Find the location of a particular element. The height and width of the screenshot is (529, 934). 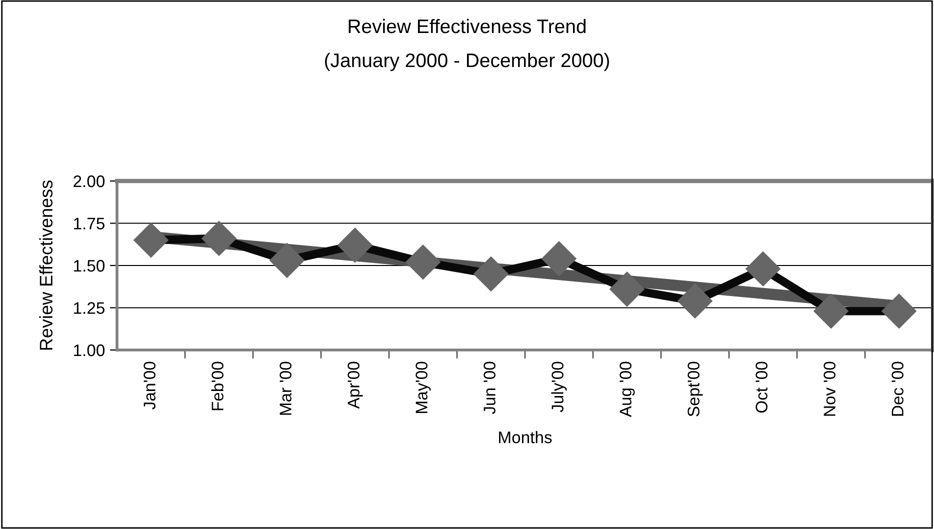

x-tick-label: Aug '00 is located at coordinates (627, 390).